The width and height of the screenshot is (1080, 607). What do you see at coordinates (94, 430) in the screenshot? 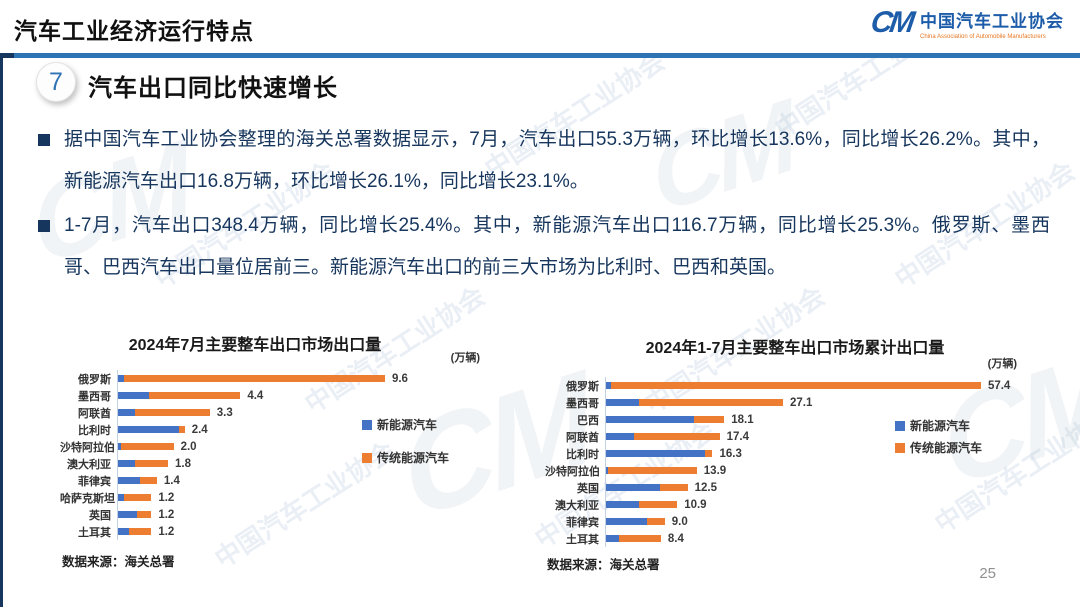
I see `category-label: 比利时` at bounding box center [94, 430].